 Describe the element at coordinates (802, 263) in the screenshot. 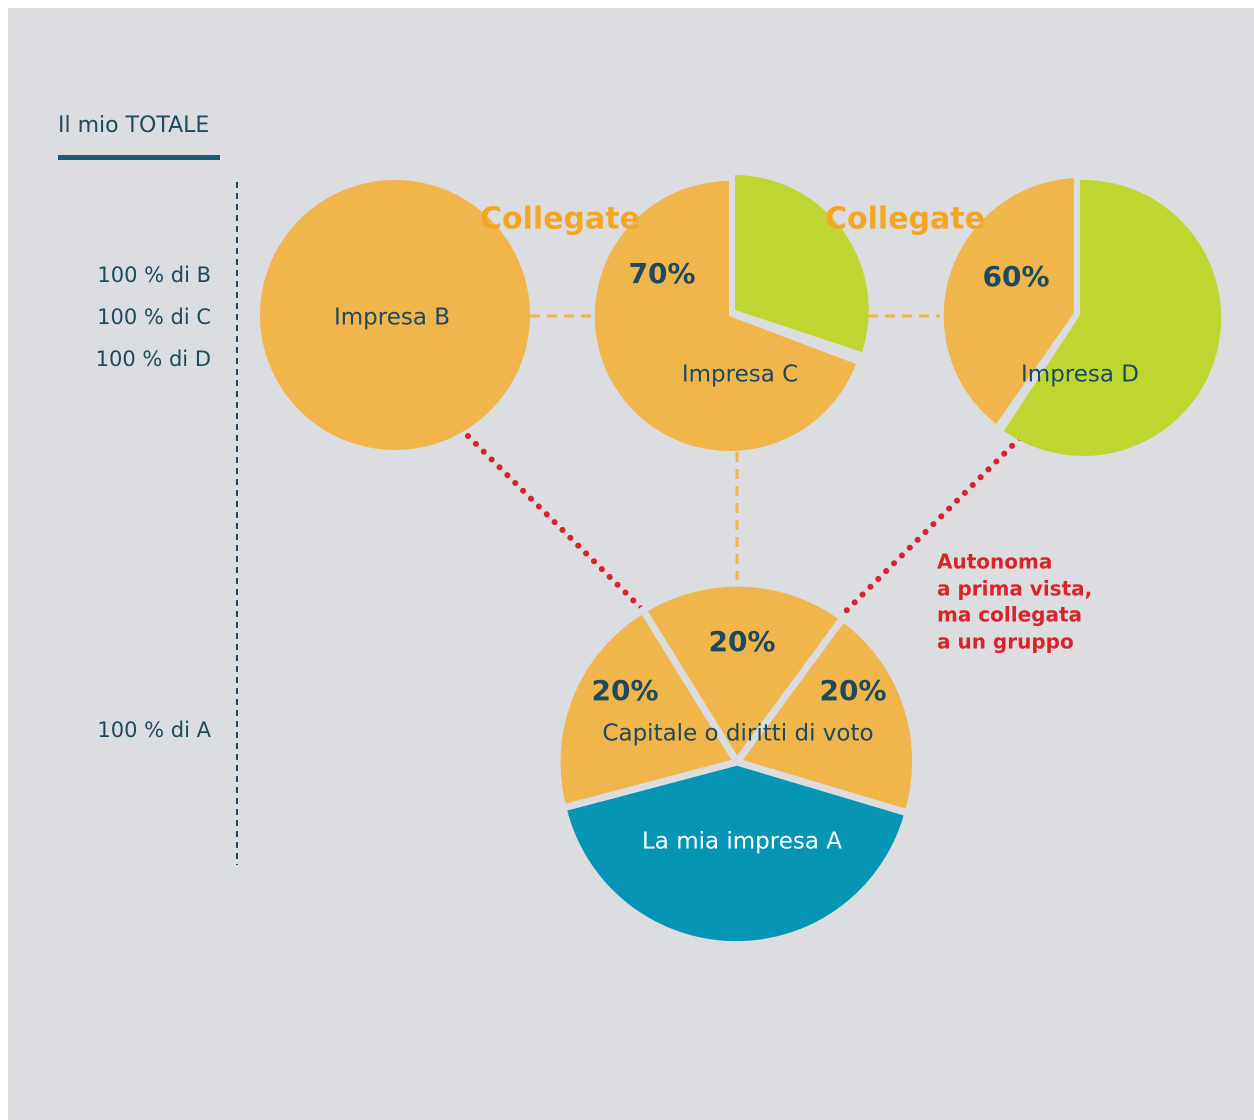

I see `company-c-rest` at that location.